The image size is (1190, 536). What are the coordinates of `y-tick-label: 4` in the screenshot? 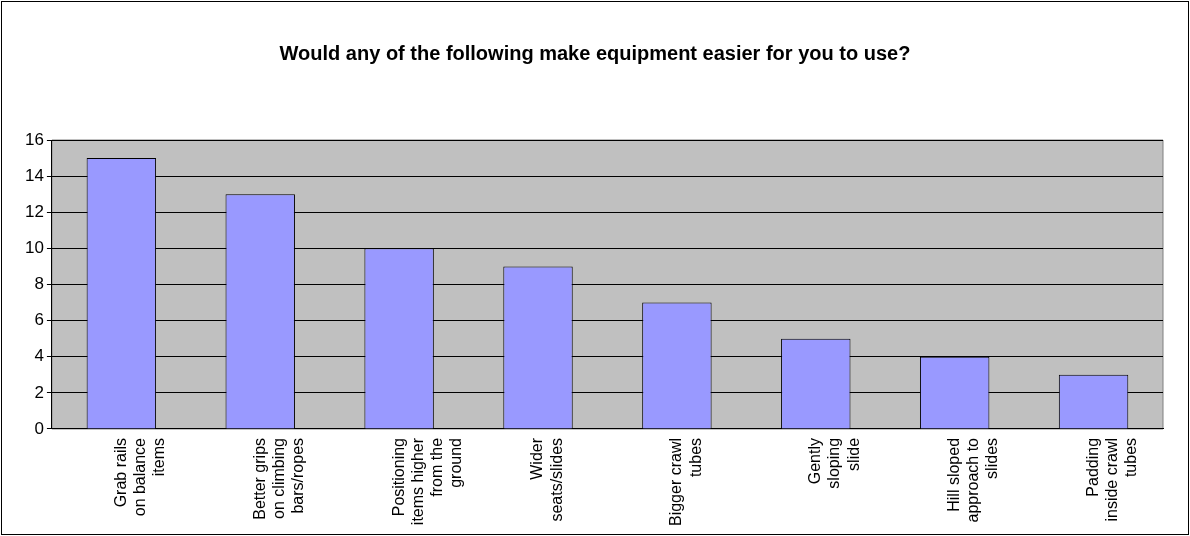 It's located at (39, 356).